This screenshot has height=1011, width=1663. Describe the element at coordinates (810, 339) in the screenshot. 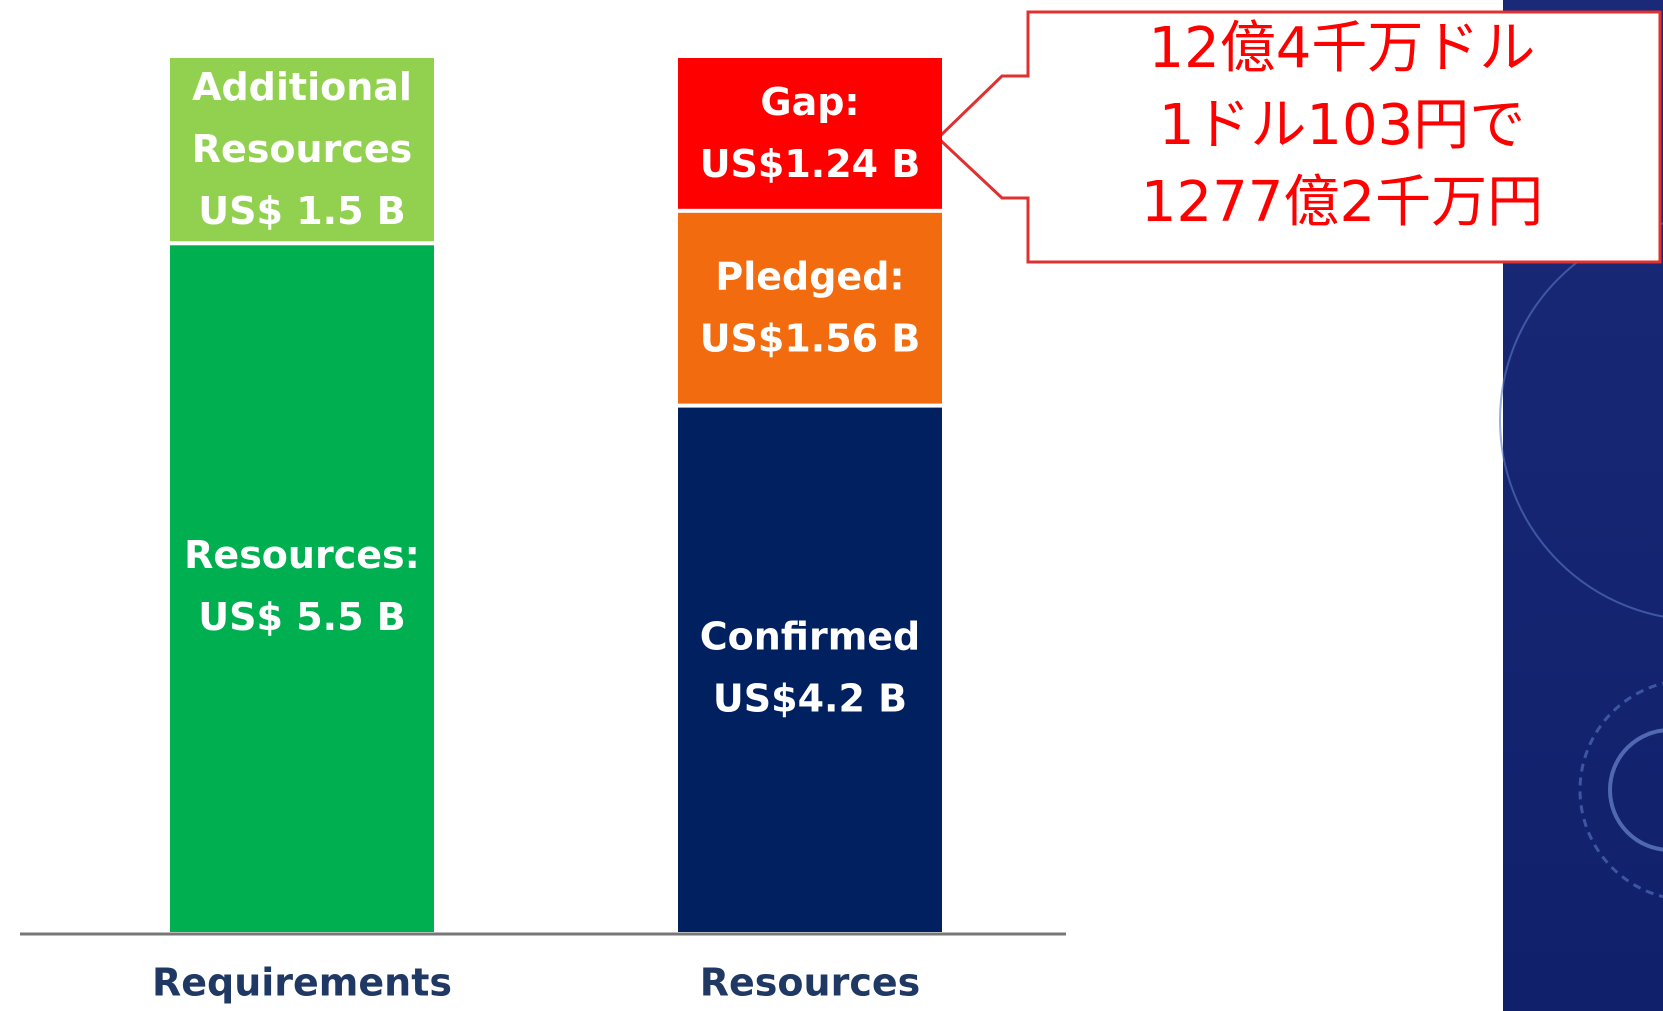

I see `segment-label: US$1.56 B` at that location.